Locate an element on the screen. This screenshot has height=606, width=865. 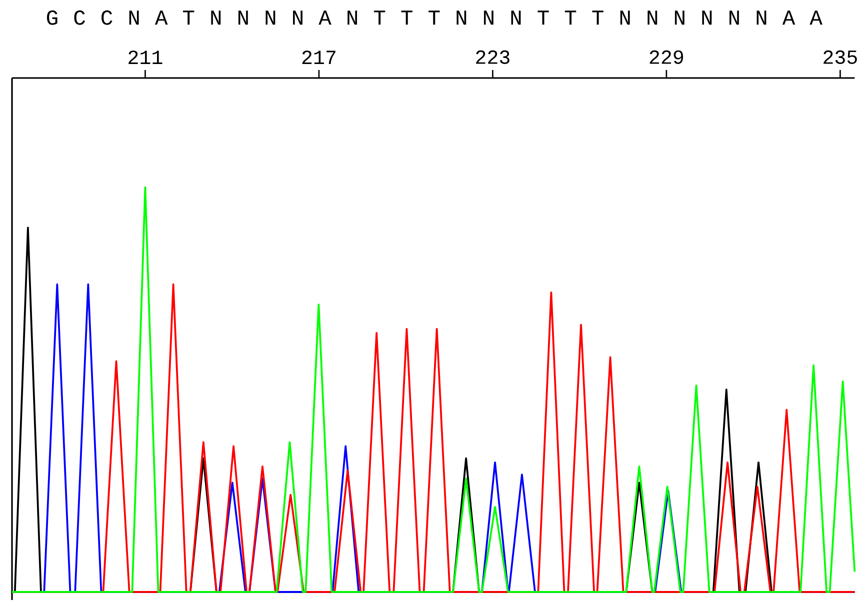
x-tick-label: 229 is located at coordinates (667, 57).